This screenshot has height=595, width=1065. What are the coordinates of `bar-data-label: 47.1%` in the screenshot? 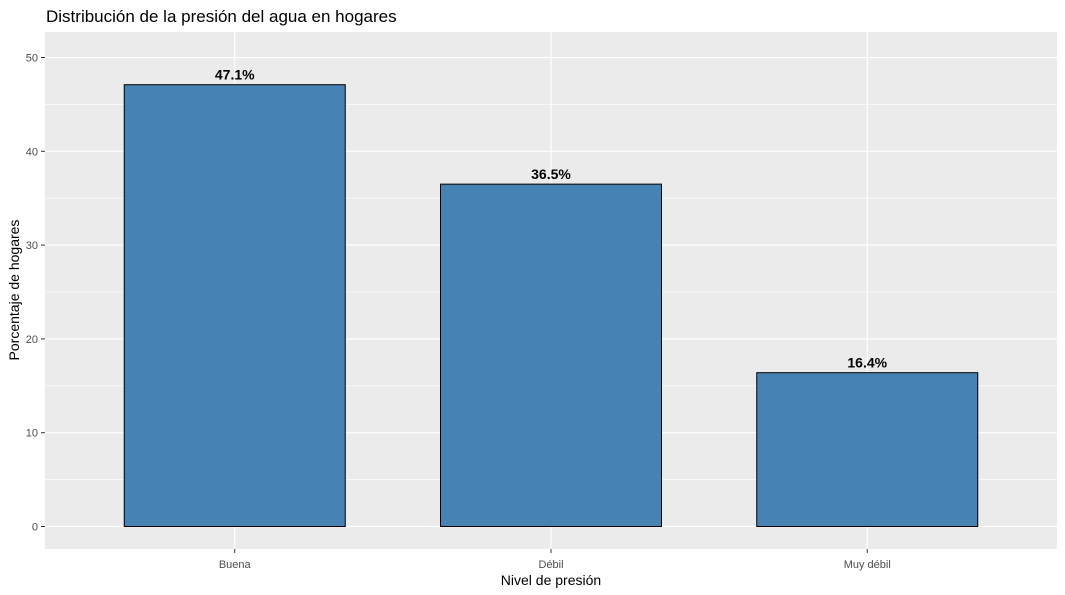 It's located at (235, 75).